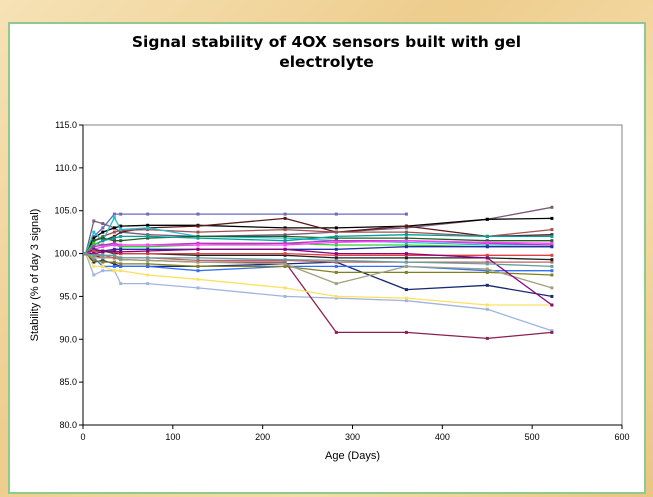 This screenshot has width=653, height=497. I want to click on x-tick-label: 0, so click(82, 437).